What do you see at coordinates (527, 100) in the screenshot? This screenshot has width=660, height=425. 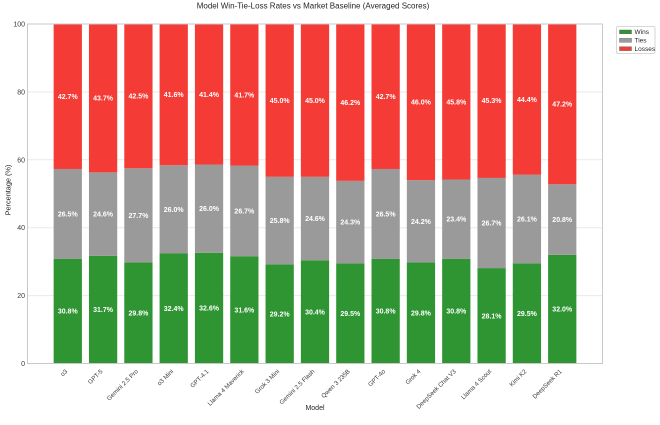 I see `svg-text: 44.4%` at bounding box center [527, 100].